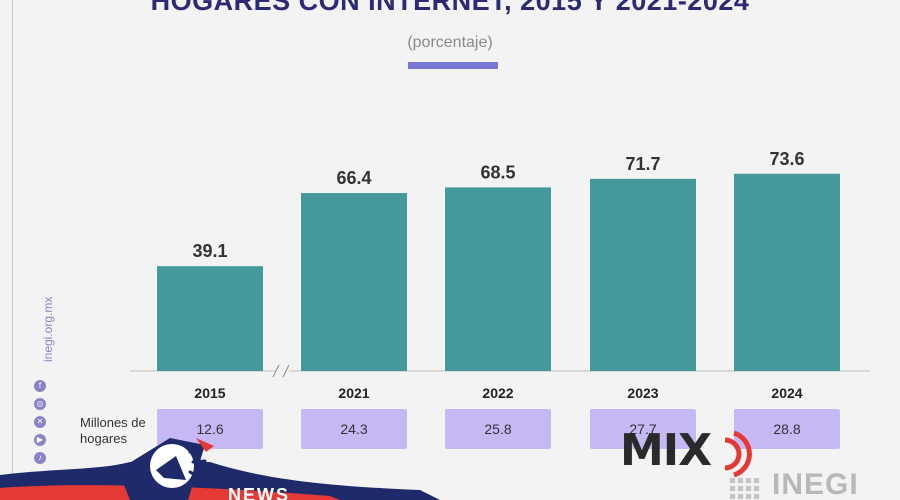 The height and width of the screenshot is (500, 900). Describe the element at coordinates (40, 458) in the screenshot. I see `tiktok-icon: ♪` at that location.